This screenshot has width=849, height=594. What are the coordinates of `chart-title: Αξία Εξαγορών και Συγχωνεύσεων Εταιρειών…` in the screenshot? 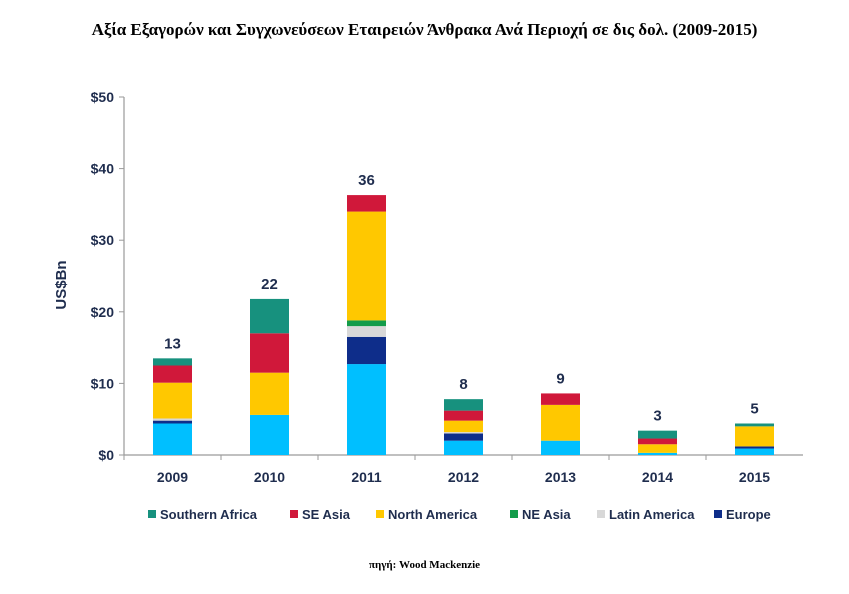 It's located at (424, 29).